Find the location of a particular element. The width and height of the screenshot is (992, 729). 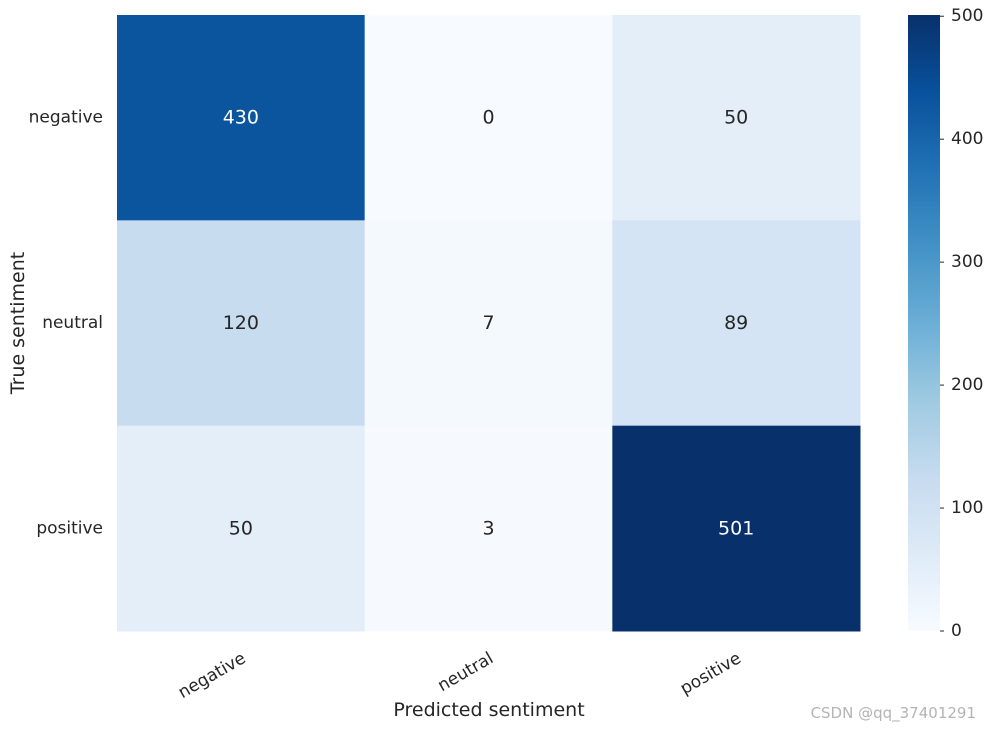

colorbar-tick-label: 300 is located at coordinates (967, 262).